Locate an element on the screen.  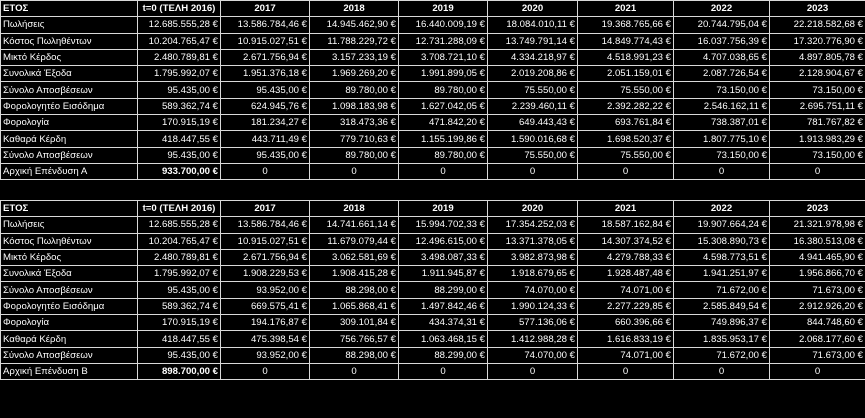
row-label-cell: Φορολογητέο Εισόδημα is located at coordinates (69, 106).